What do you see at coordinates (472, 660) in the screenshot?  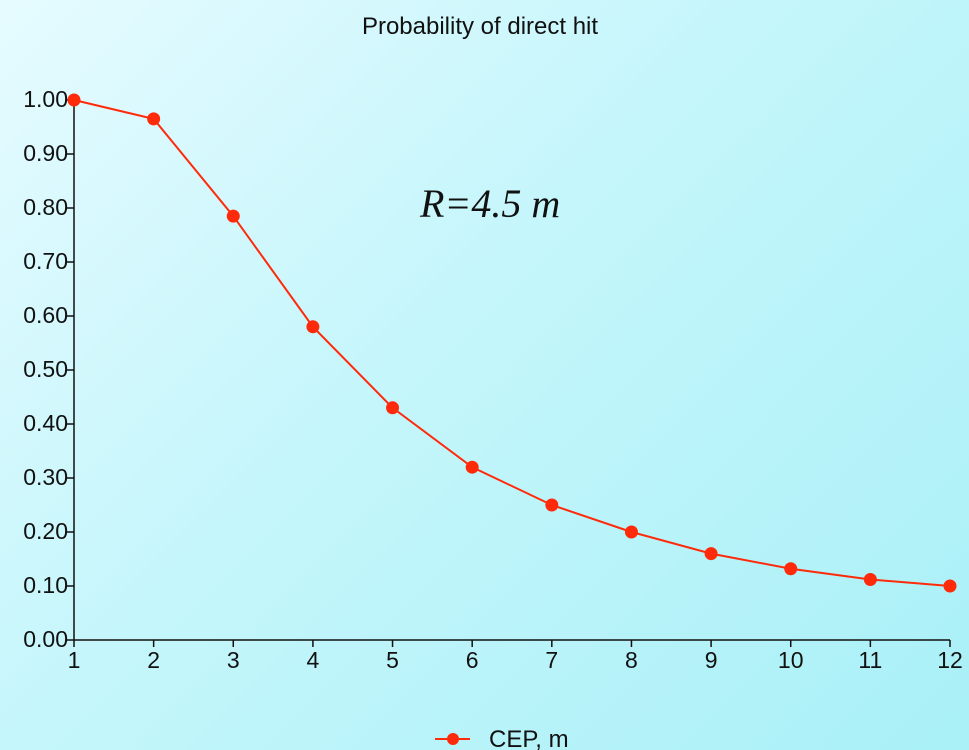 I see `x-tick-label: 6` at bounding box center [472, 660].